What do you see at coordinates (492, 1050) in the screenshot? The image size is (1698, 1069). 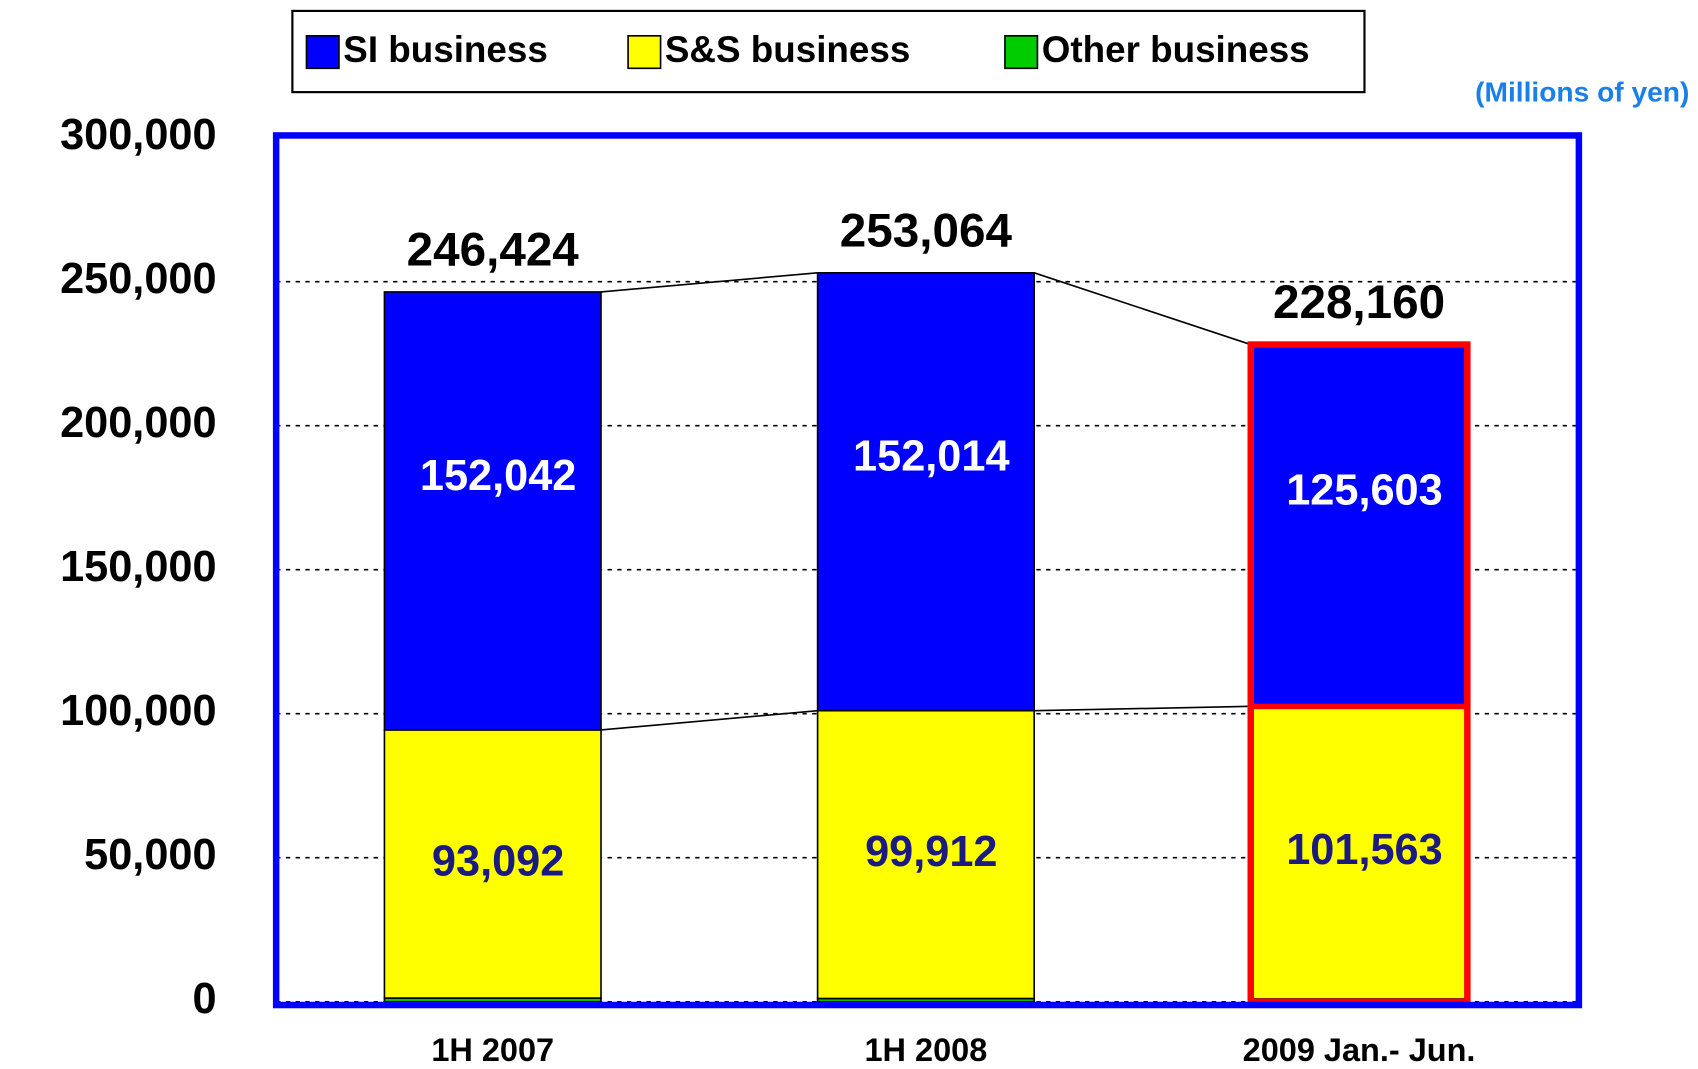 I see `x-tick-label: 1H 2007` at bounding box center [492, 1050].